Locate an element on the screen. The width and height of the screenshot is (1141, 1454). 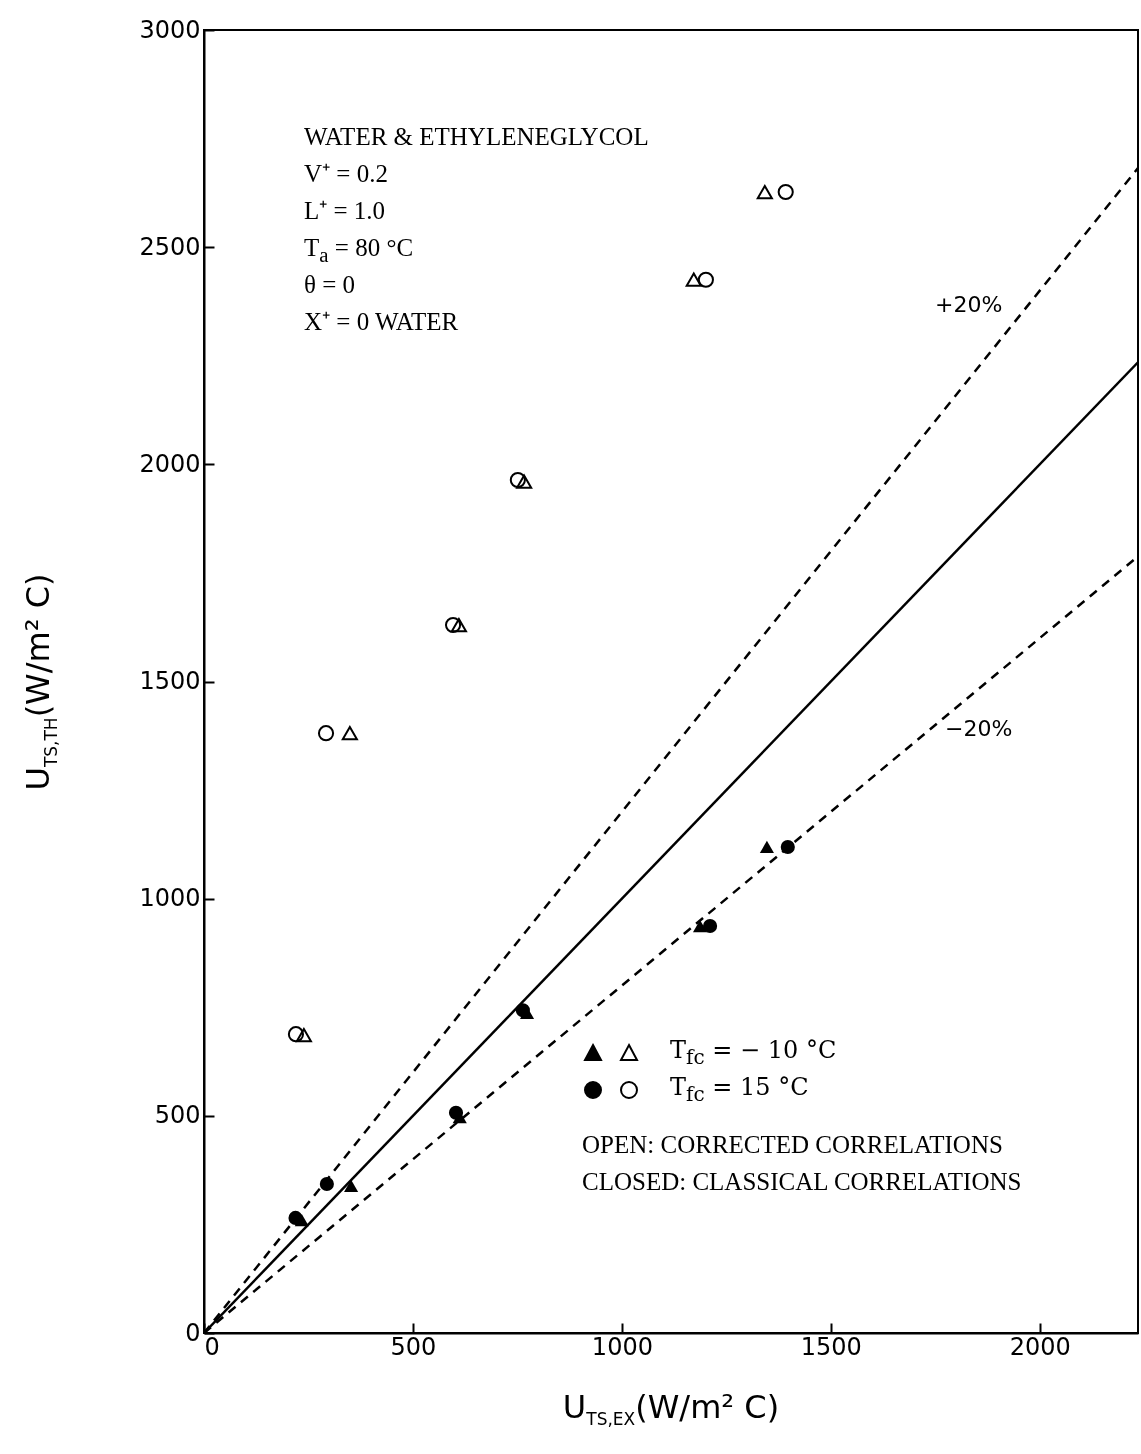
annotation: OPEN: CORRECTED CORRELATIONS is located at coordinates (792, 1145).